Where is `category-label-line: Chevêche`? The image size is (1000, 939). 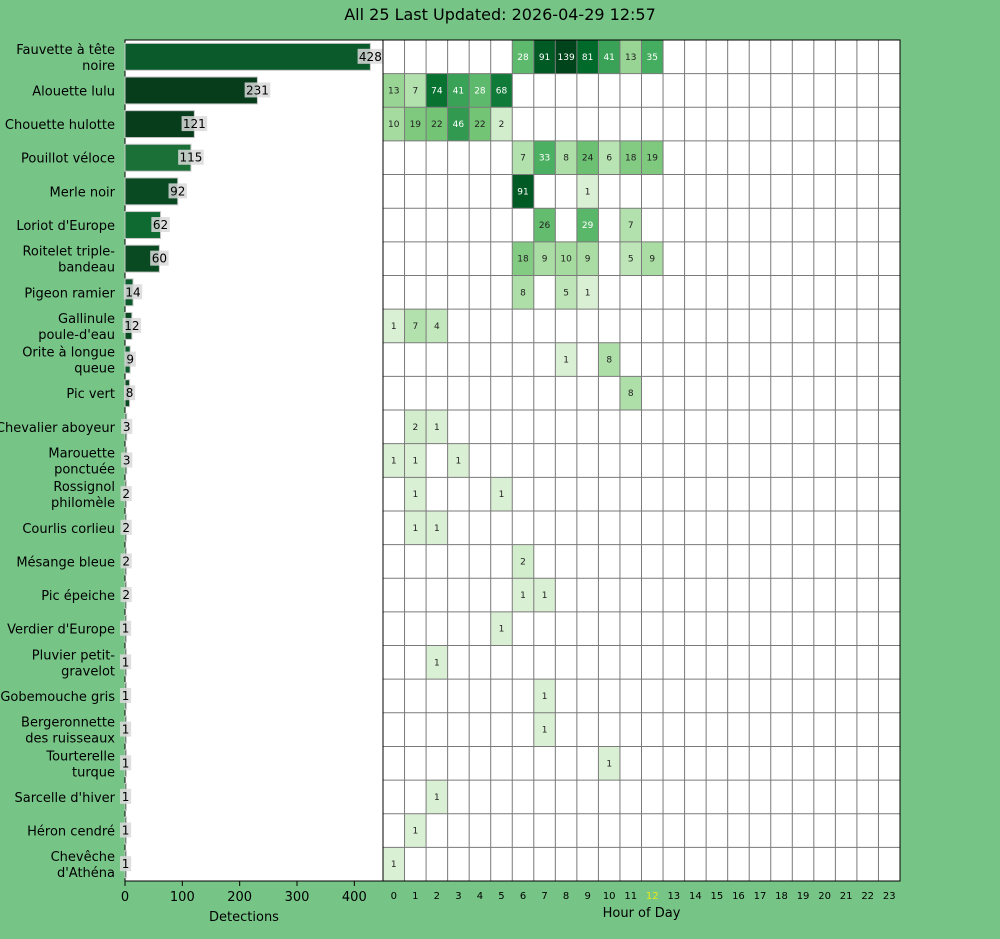
category-label-line: Chevêche is located at coordinates (83, 857).